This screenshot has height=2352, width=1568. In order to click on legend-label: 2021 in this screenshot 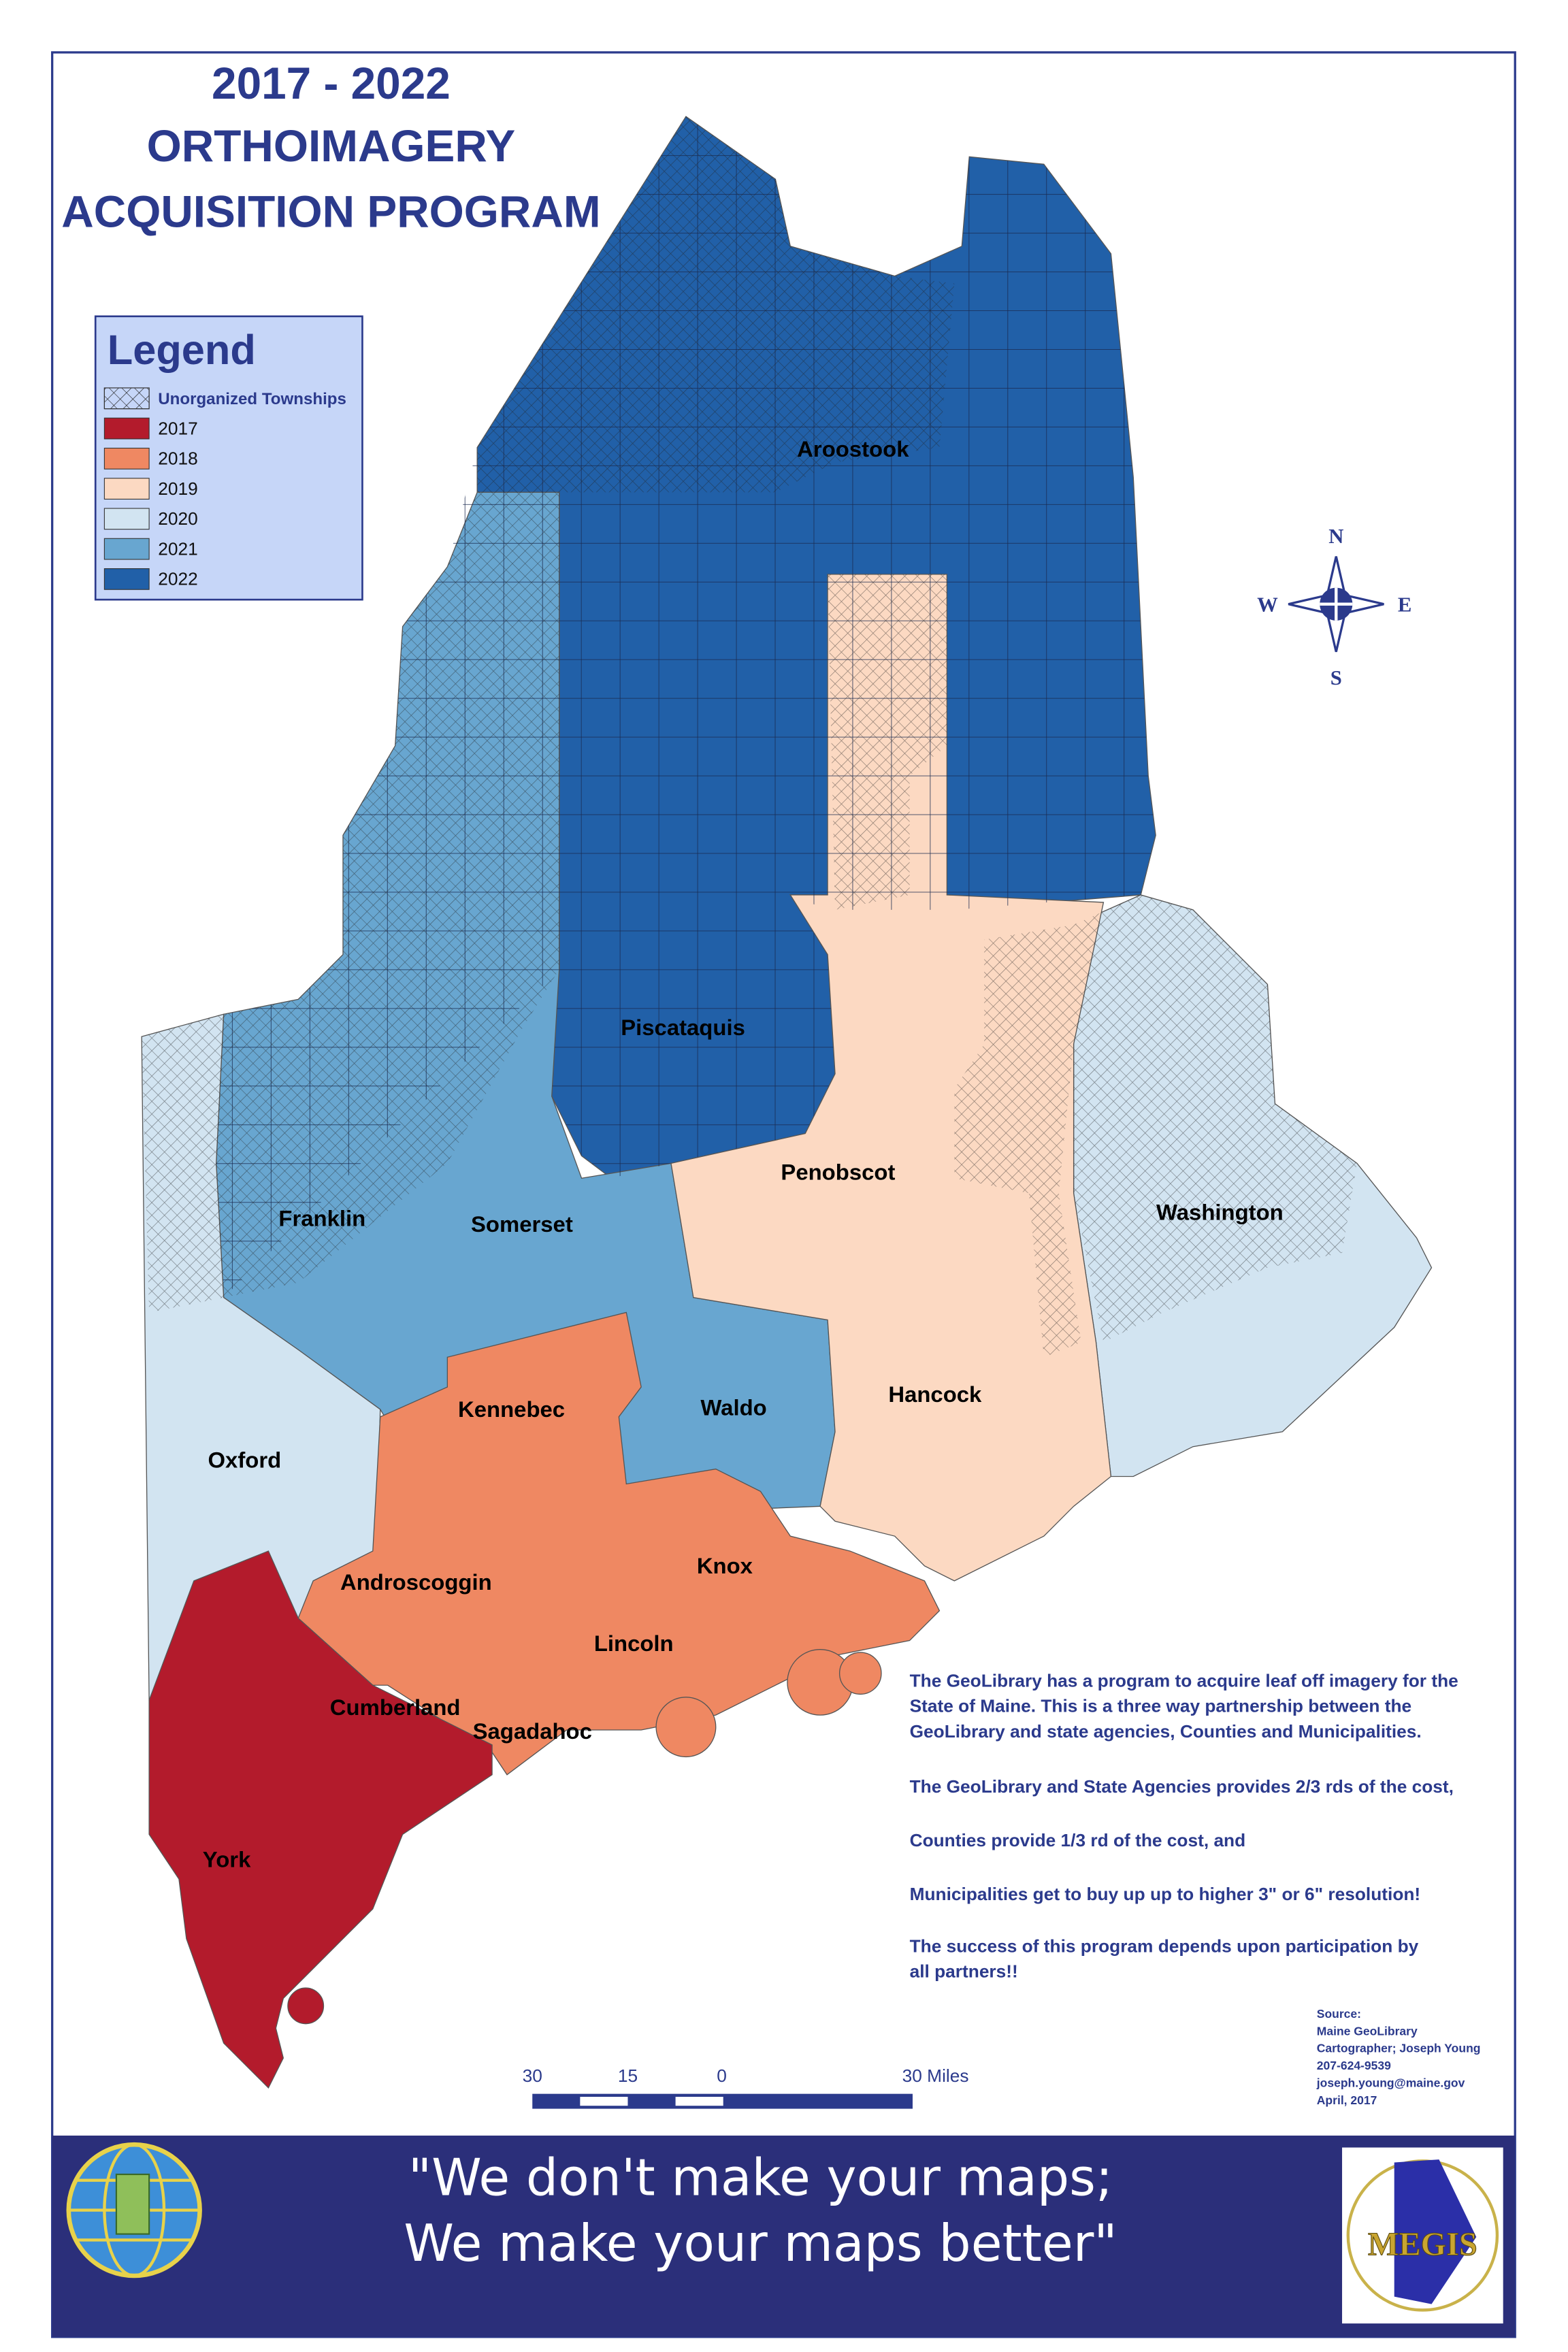, I will do `click(178, 548)`.